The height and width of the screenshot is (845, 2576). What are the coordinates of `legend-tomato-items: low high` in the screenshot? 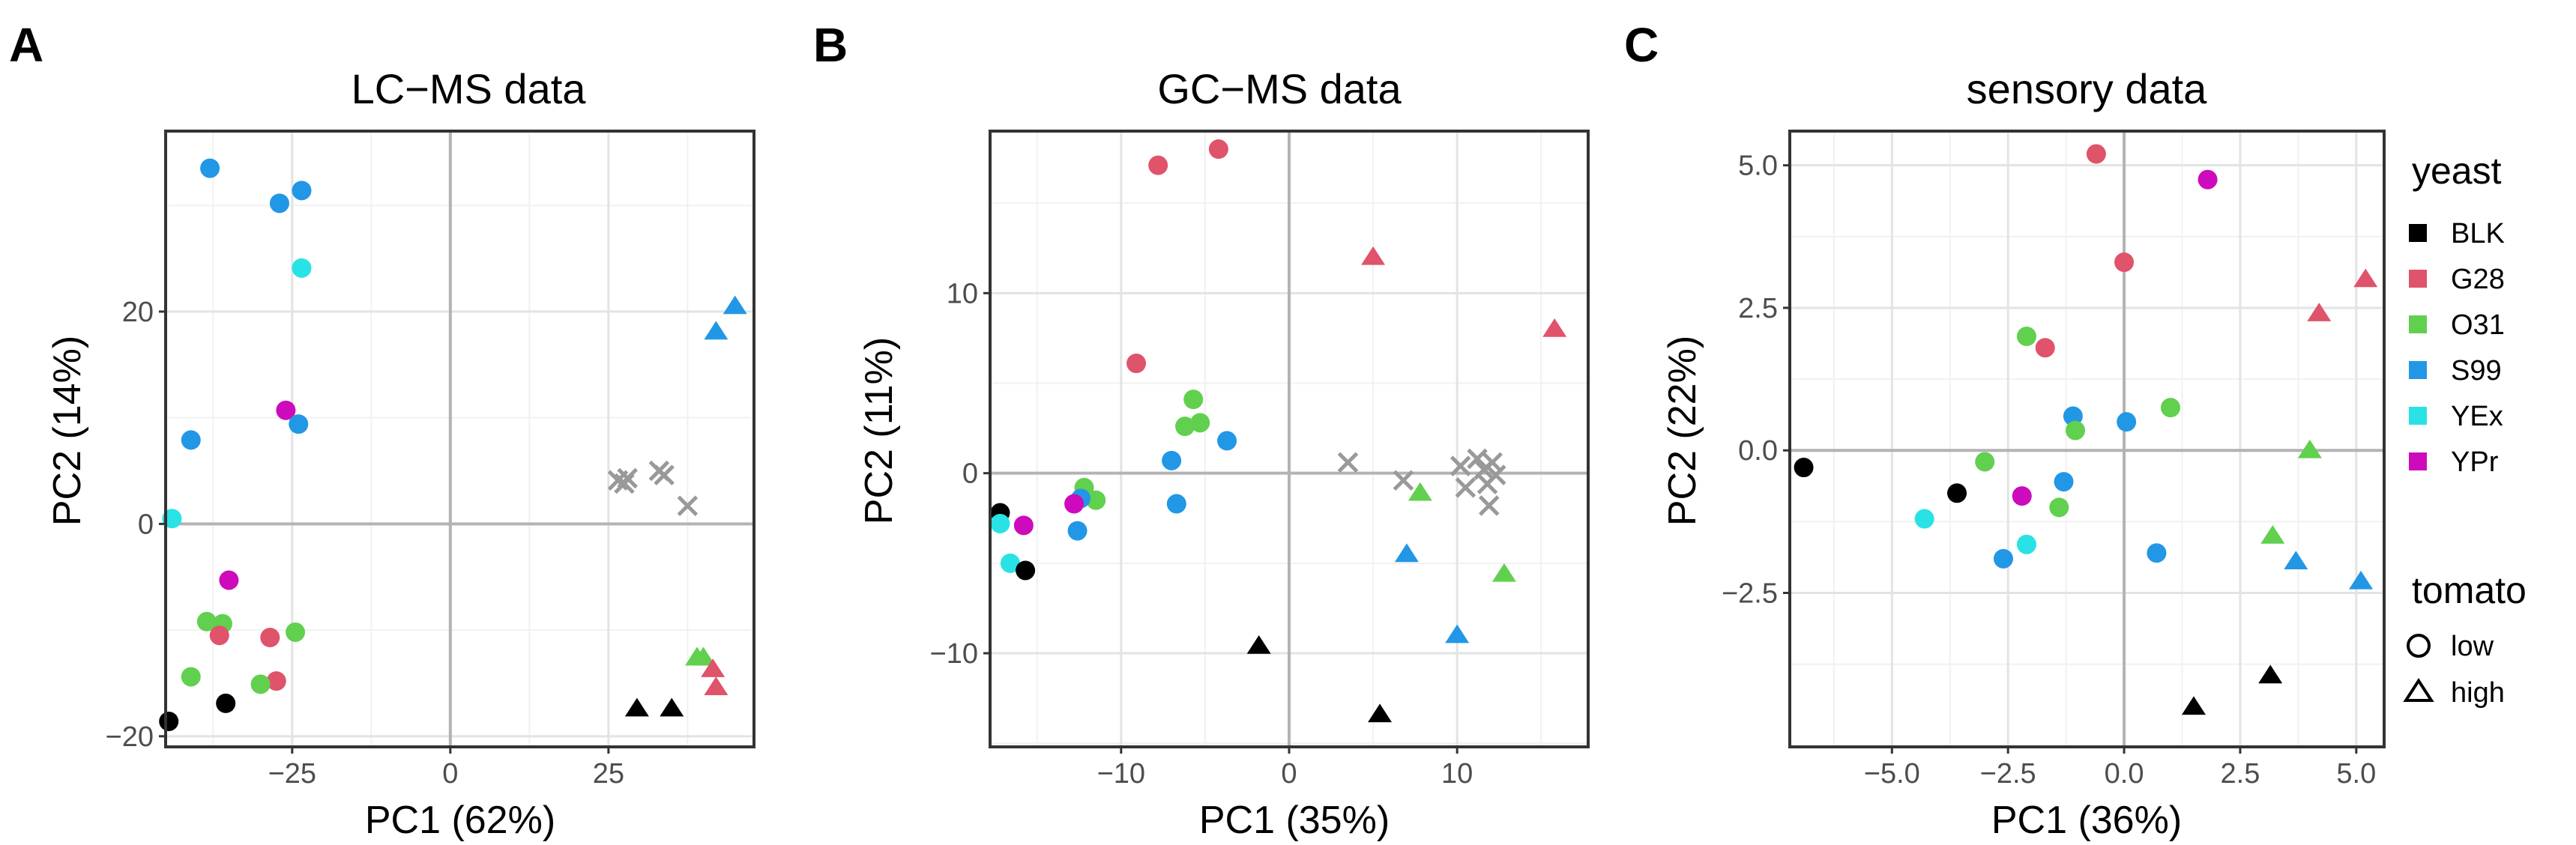 It's located at (2454, 670).